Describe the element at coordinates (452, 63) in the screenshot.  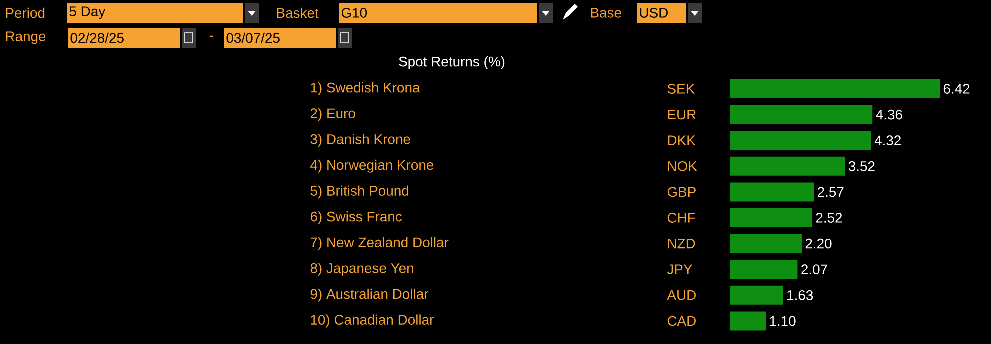
I see `text: Spot Returns (%)` at that location.